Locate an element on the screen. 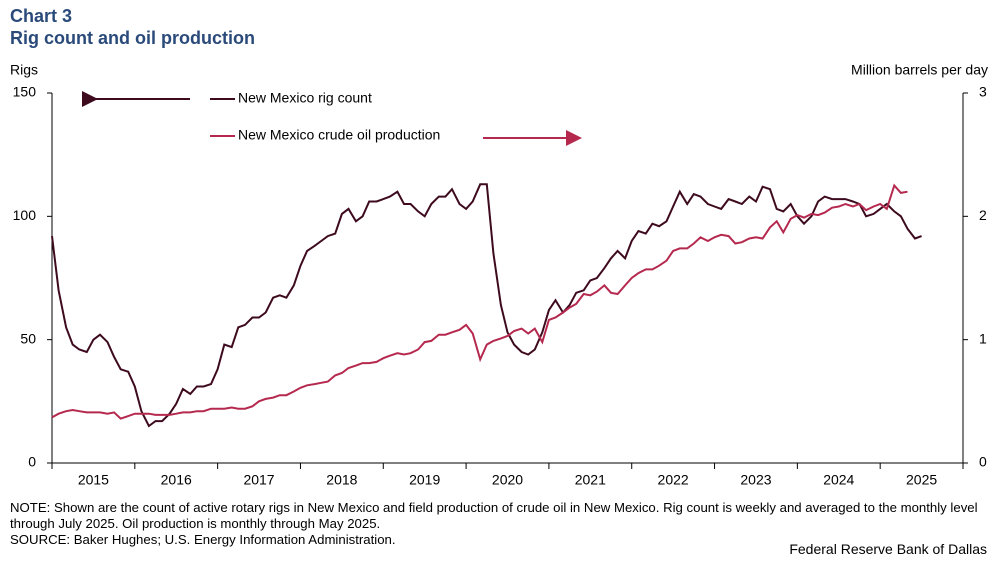 The image size is (997, 565). legend-label: New Mexico rig count is located at coordinates (305, 98).